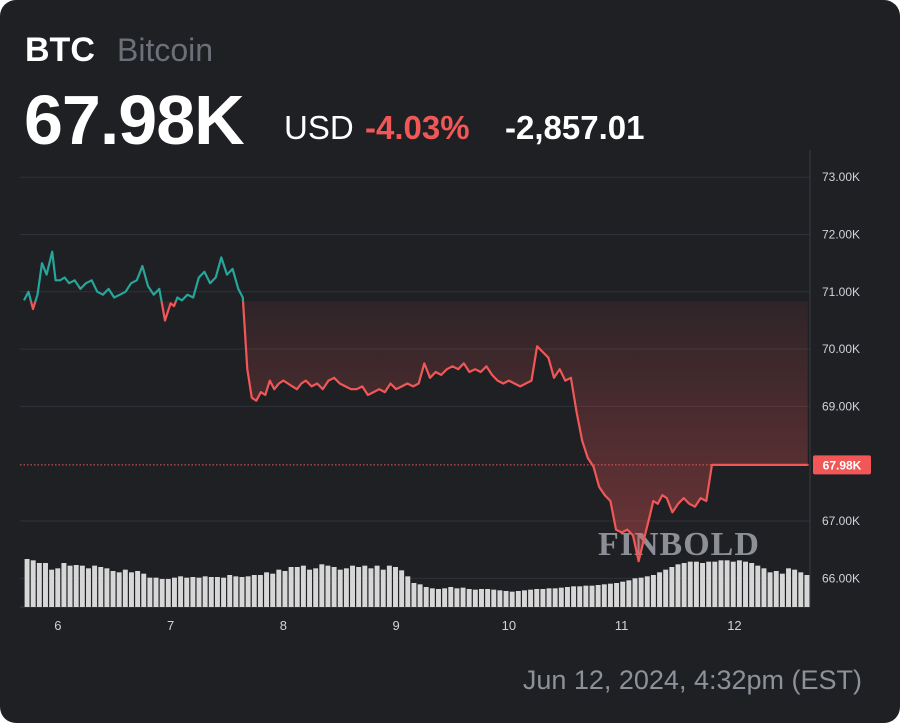 The image size is (900, 723). I want to click on current-price-tag-label: 67.98K, so click(842, 465).